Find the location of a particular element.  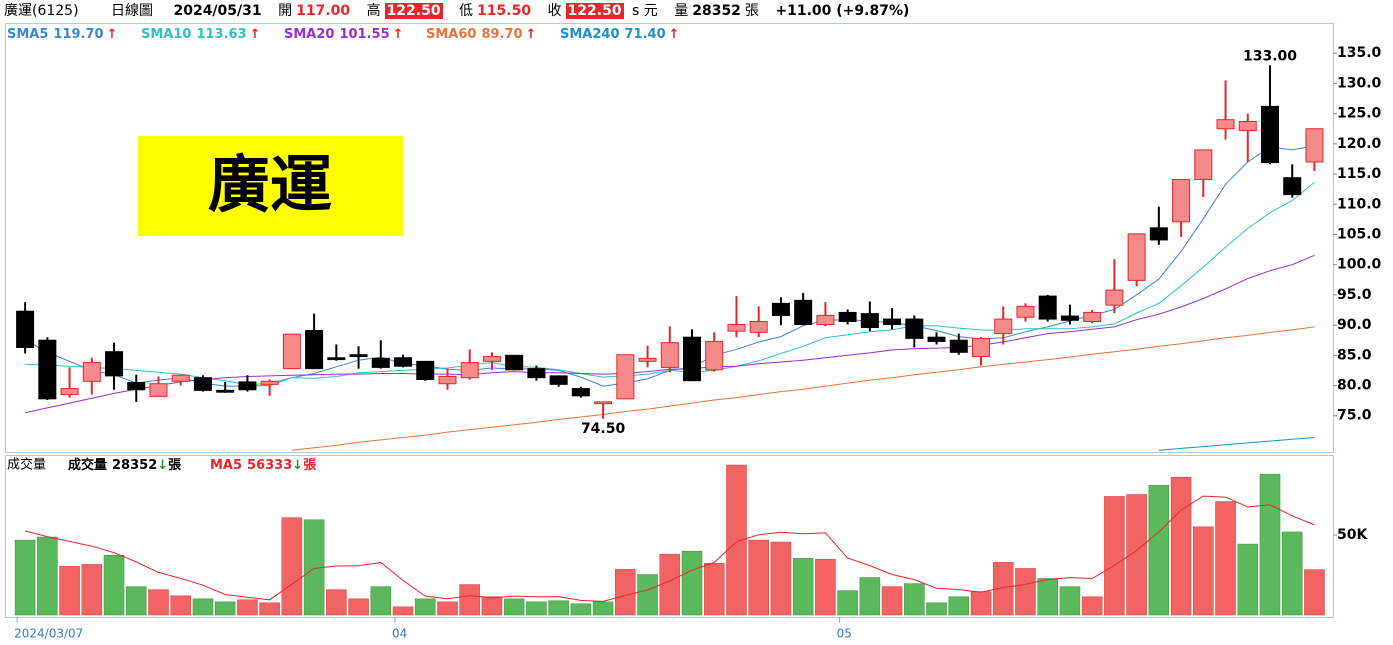

low-annotation: 74.50 is located at coordinates (603, 429).